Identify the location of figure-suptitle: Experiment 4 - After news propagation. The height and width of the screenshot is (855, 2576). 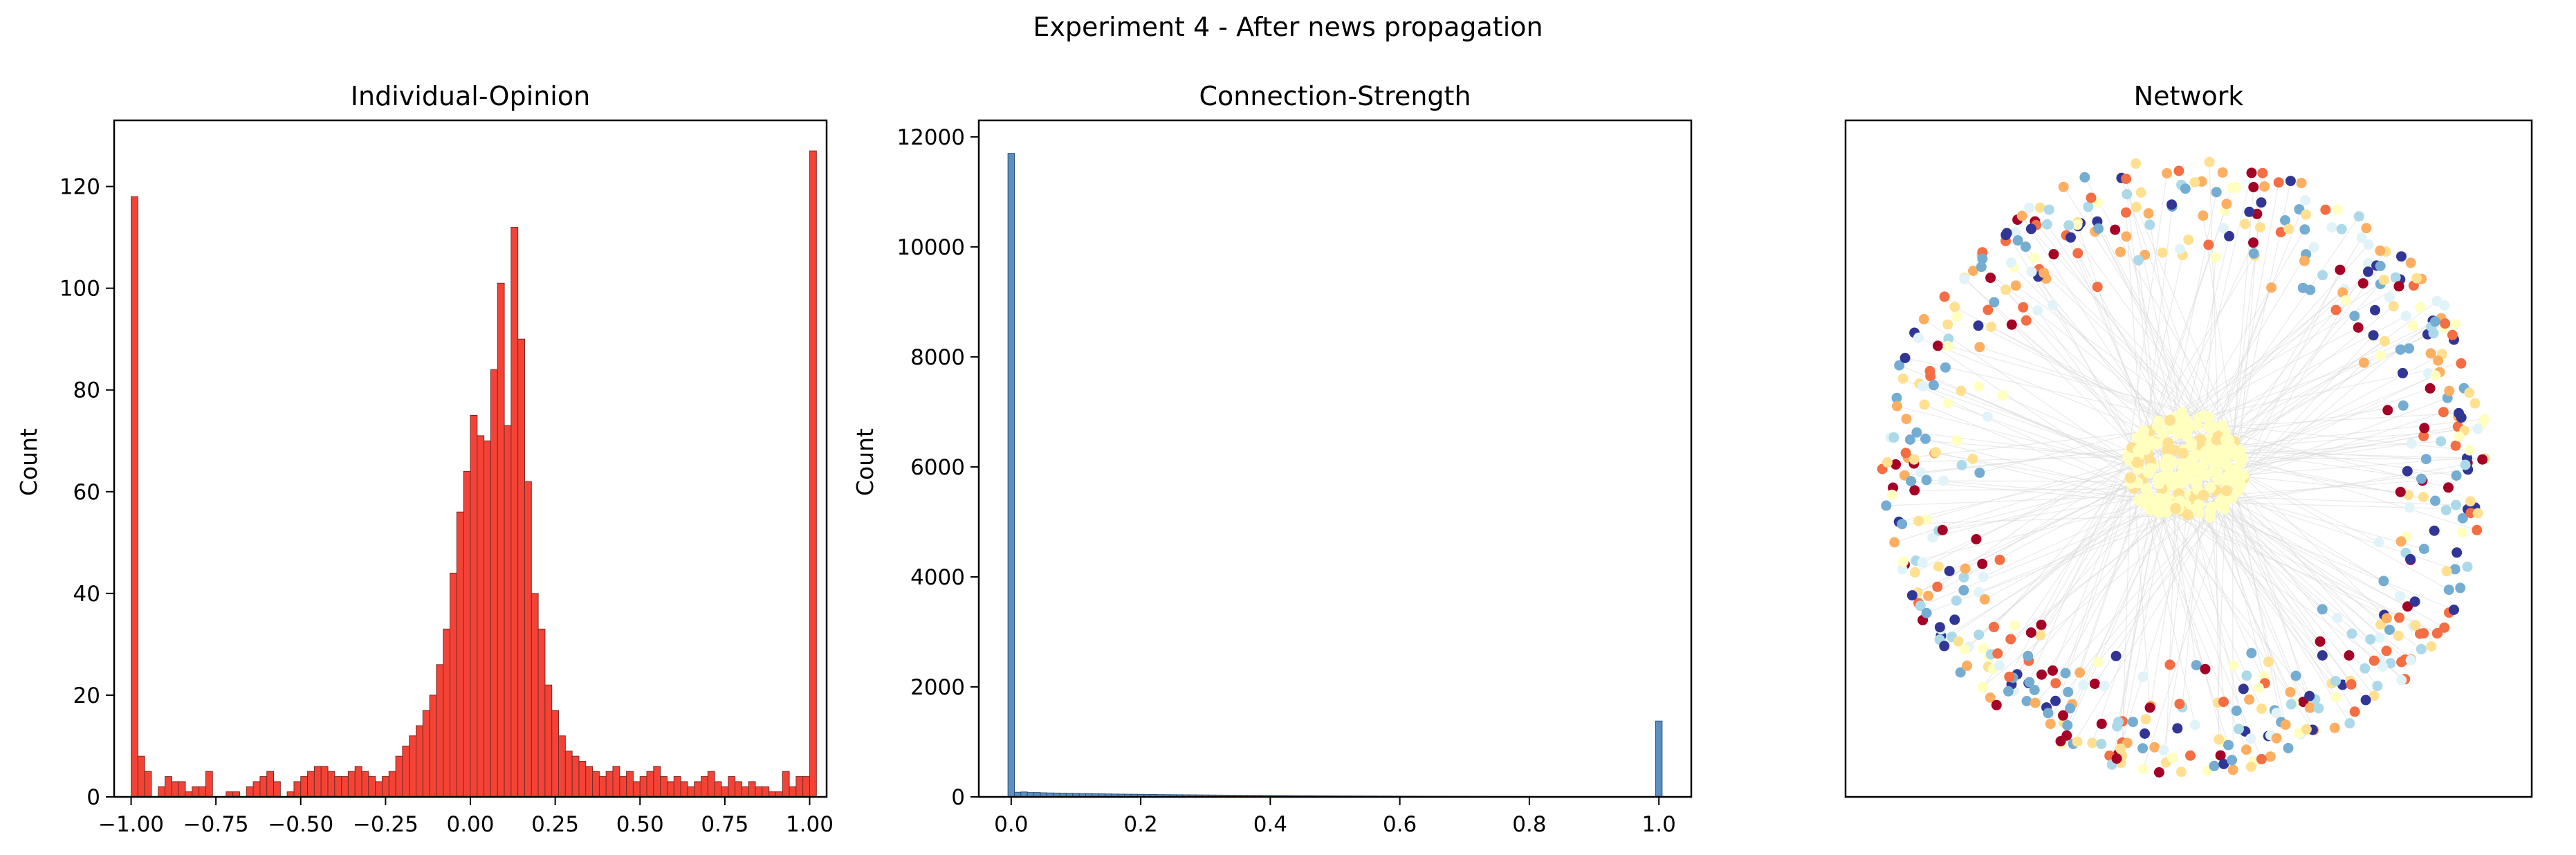
(1288, 27).